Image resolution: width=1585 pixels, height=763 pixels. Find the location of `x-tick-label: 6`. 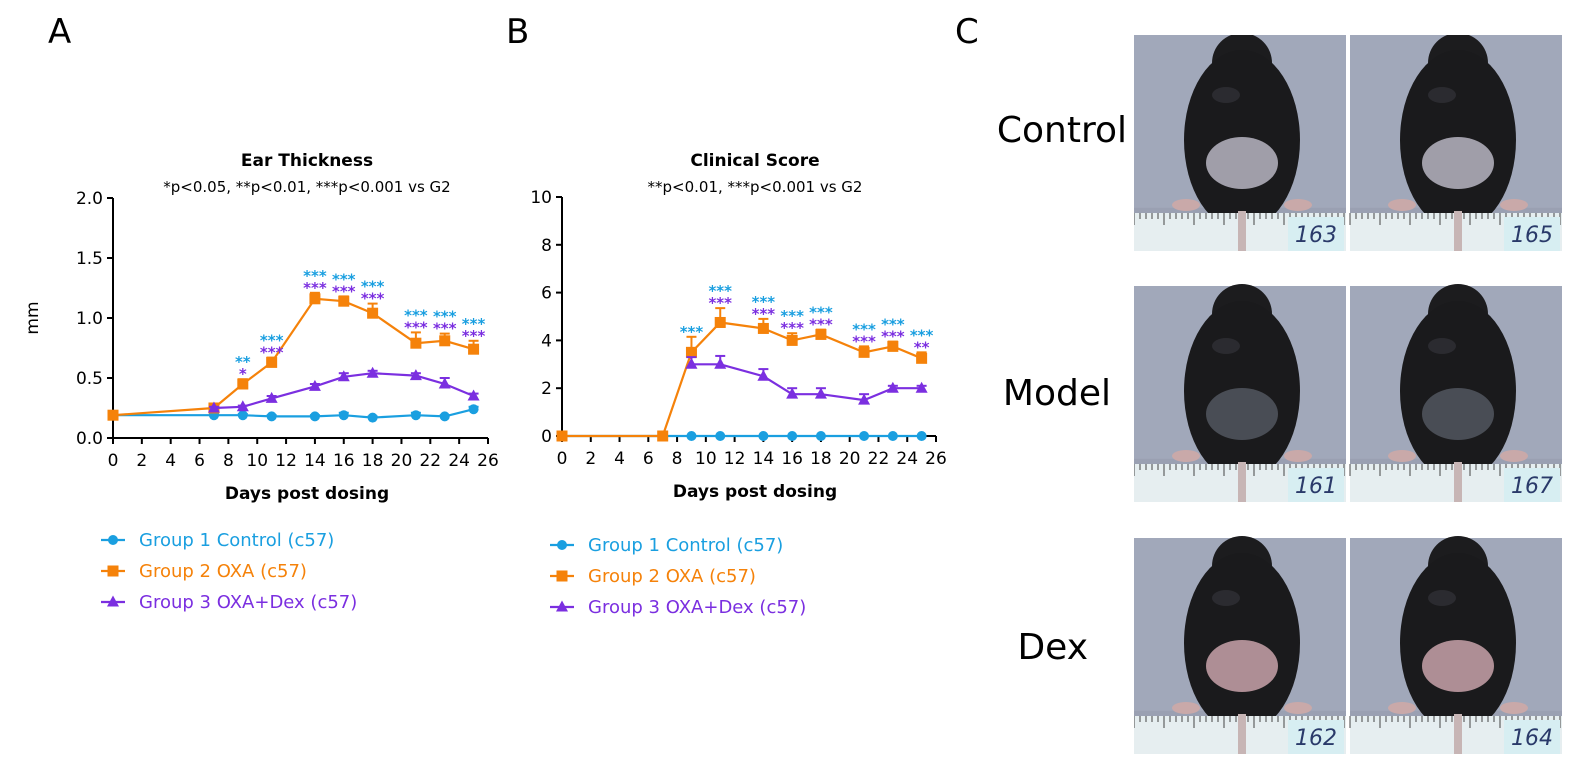

x-tick-label: 6 is located at coordinates (648, 459).